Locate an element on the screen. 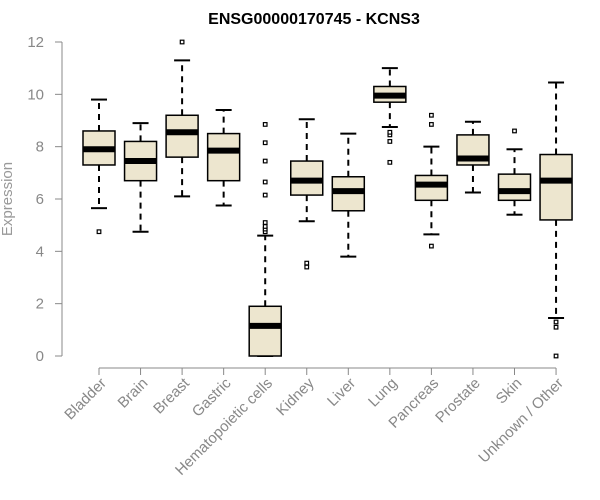 The image size is (600, 500). box-breast is located at coordinates (182, 118).